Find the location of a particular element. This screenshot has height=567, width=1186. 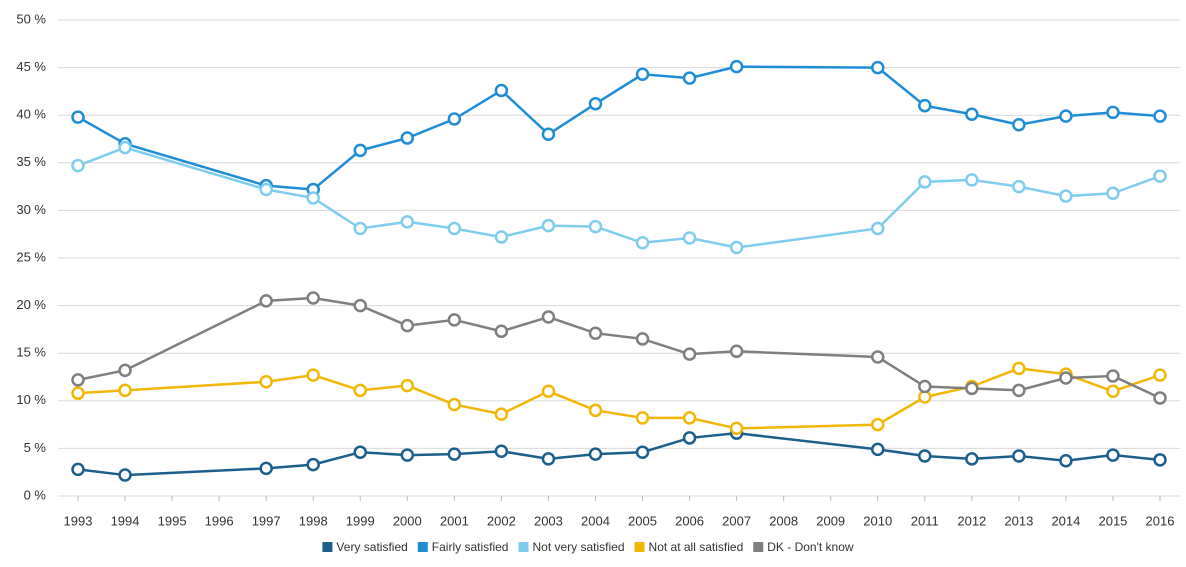

x-tick-label: 1993 is located at coordinates (78, 520).